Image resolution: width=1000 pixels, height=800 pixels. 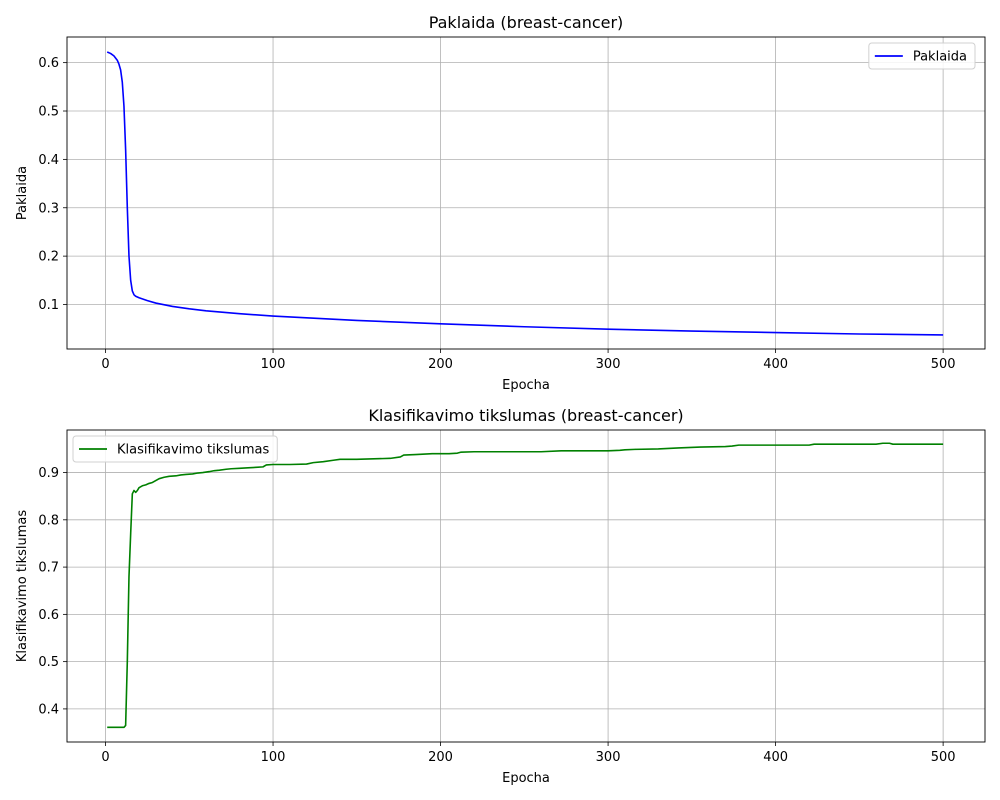 What do you see at coordinates (22, 193) in the screenshot?
I see `y-axis-label: Paklaida` at bounding box center [22, 193].